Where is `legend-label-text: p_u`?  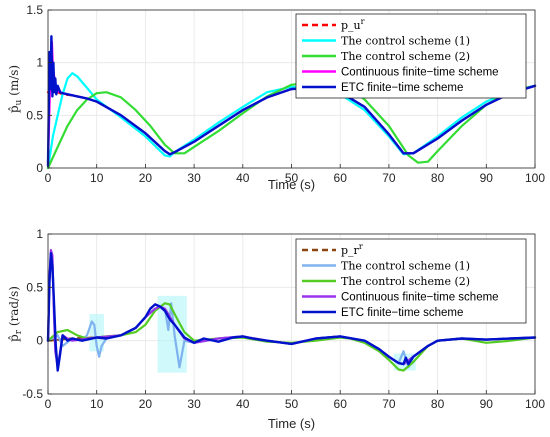 legend-label-text: p_u is located at coordinates (351, 25).